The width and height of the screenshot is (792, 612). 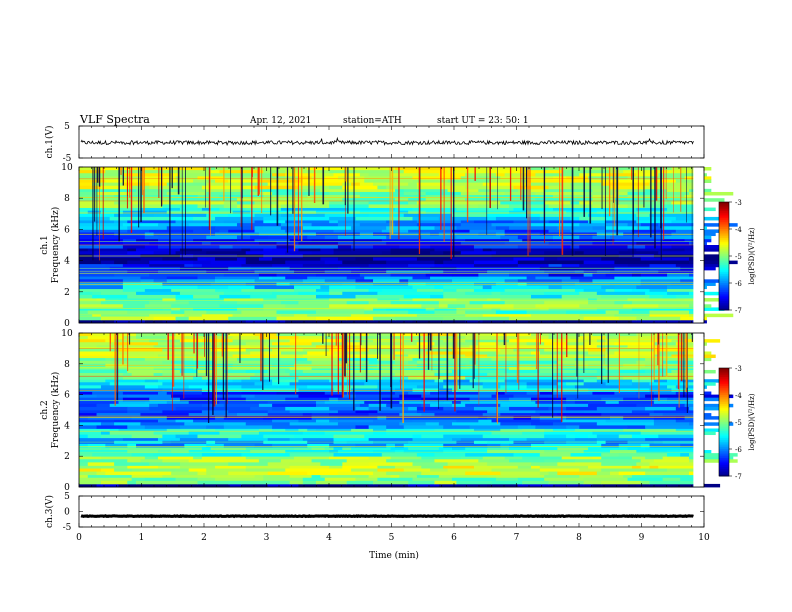 I want to click on colorbar-label: log(PSD)(V²/Hz), so click(x=752, y=255).